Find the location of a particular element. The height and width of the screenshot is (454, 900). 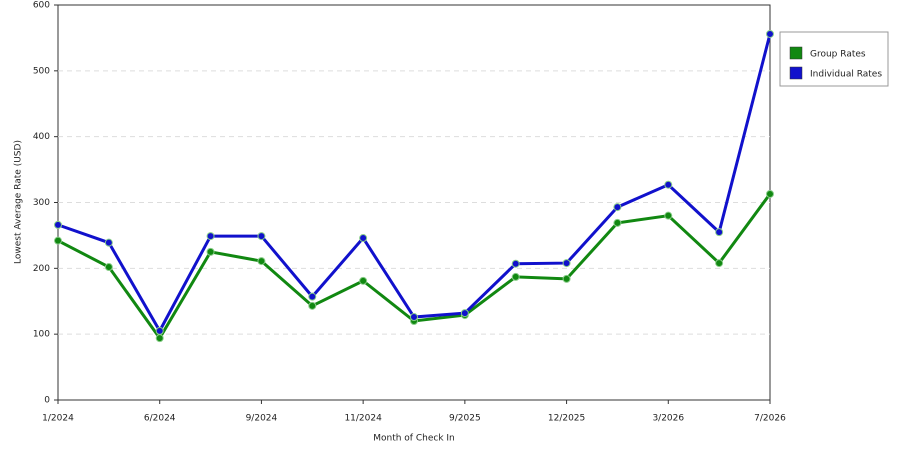

x-tick-label: 1/2024 is located at coordinates (58, 419).